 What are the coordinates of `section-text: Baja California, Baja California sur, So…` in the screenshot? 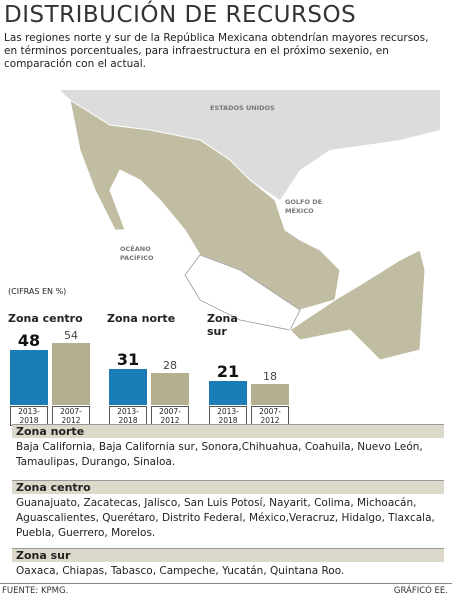 It's located at (219, 454).